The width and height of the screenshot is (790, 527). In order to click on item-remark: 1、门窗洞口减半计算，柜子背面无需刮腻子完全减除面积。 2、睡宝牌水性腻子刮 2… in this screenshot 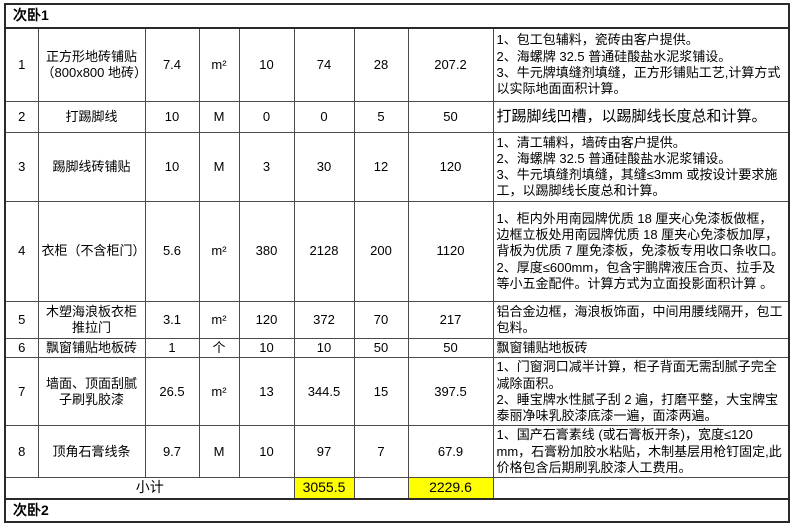, I will do `click(641, 392)`.